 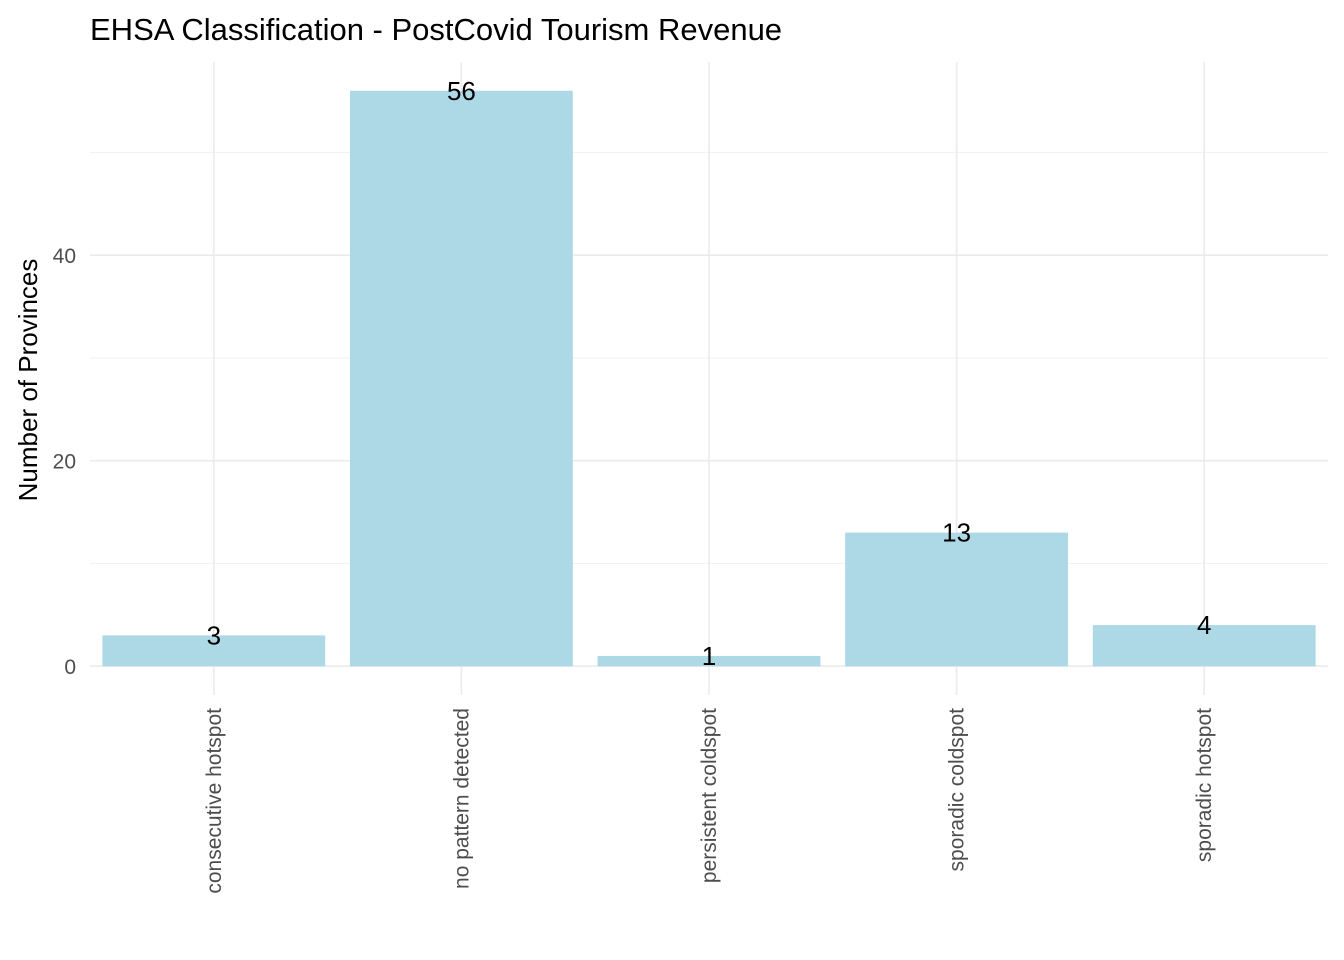 What do you see at coordinates (957, 790) in the screenshot?
I see `x-tick-label: sporadic coldspot` at bounding box center [957, 790].